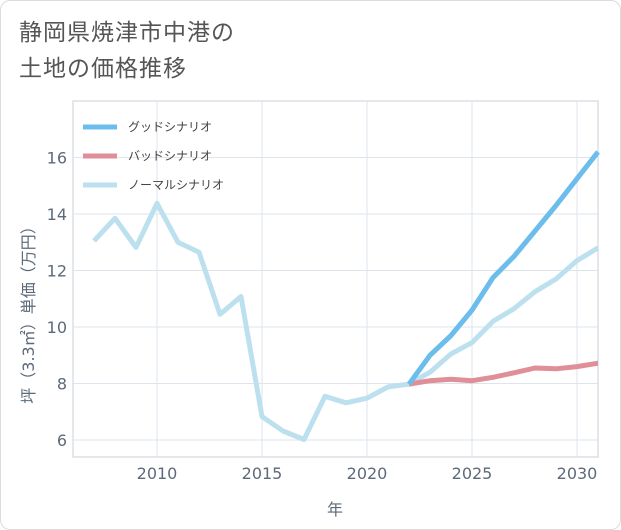 This screenshot has width=621, height=530. Describe the element at coordinates (170, 127) in the screenshot. I see `legend-label-0: グッドシナリオ` at that location.